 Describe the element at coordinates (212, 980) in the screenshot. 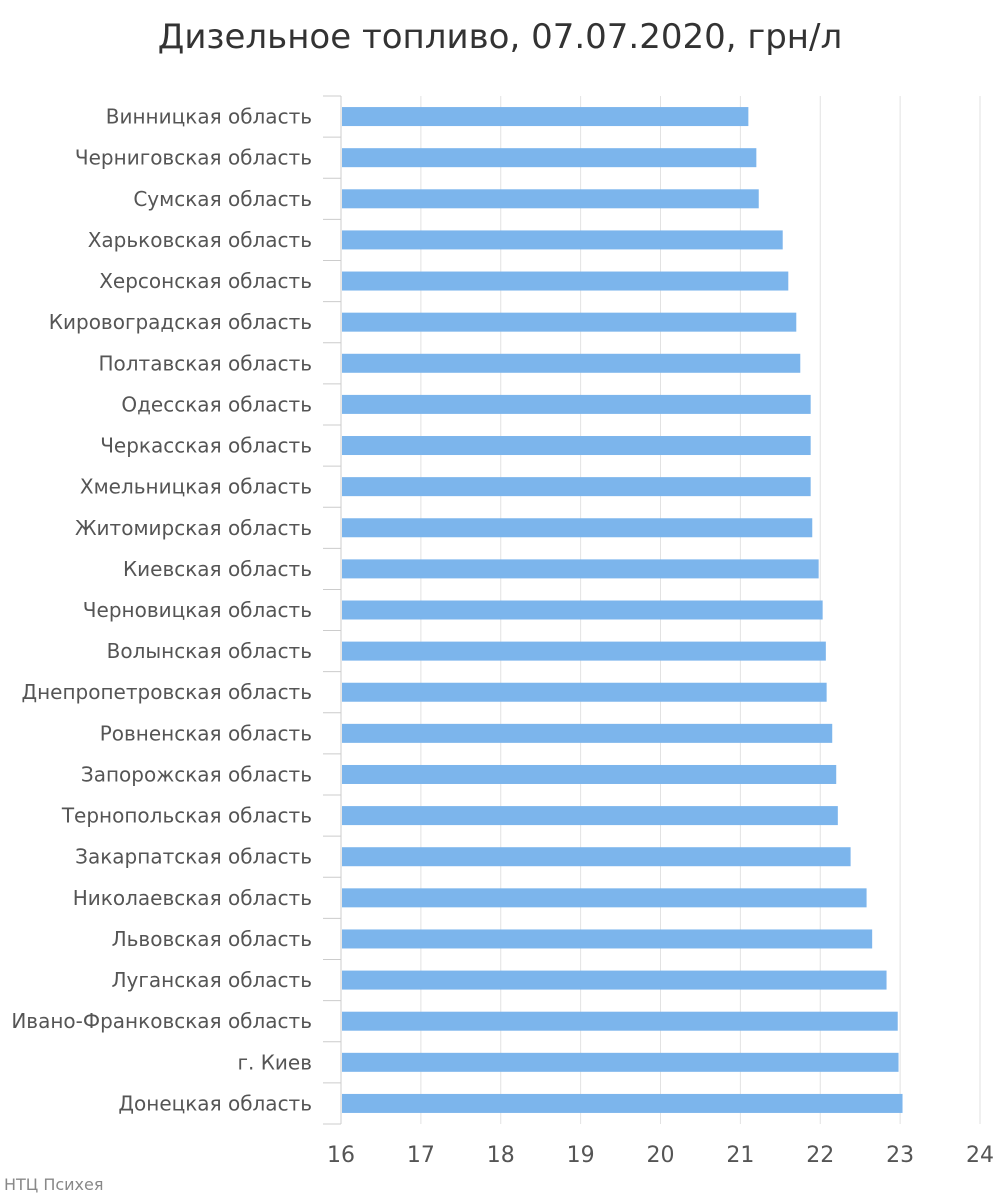

I see `category-label: Луганская область` at that location.